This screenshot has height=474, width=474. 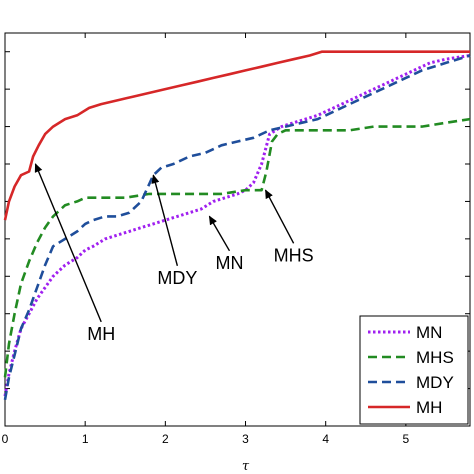 I want to click on annotation-label-mdy: MDY, so click(x=177, y=278).